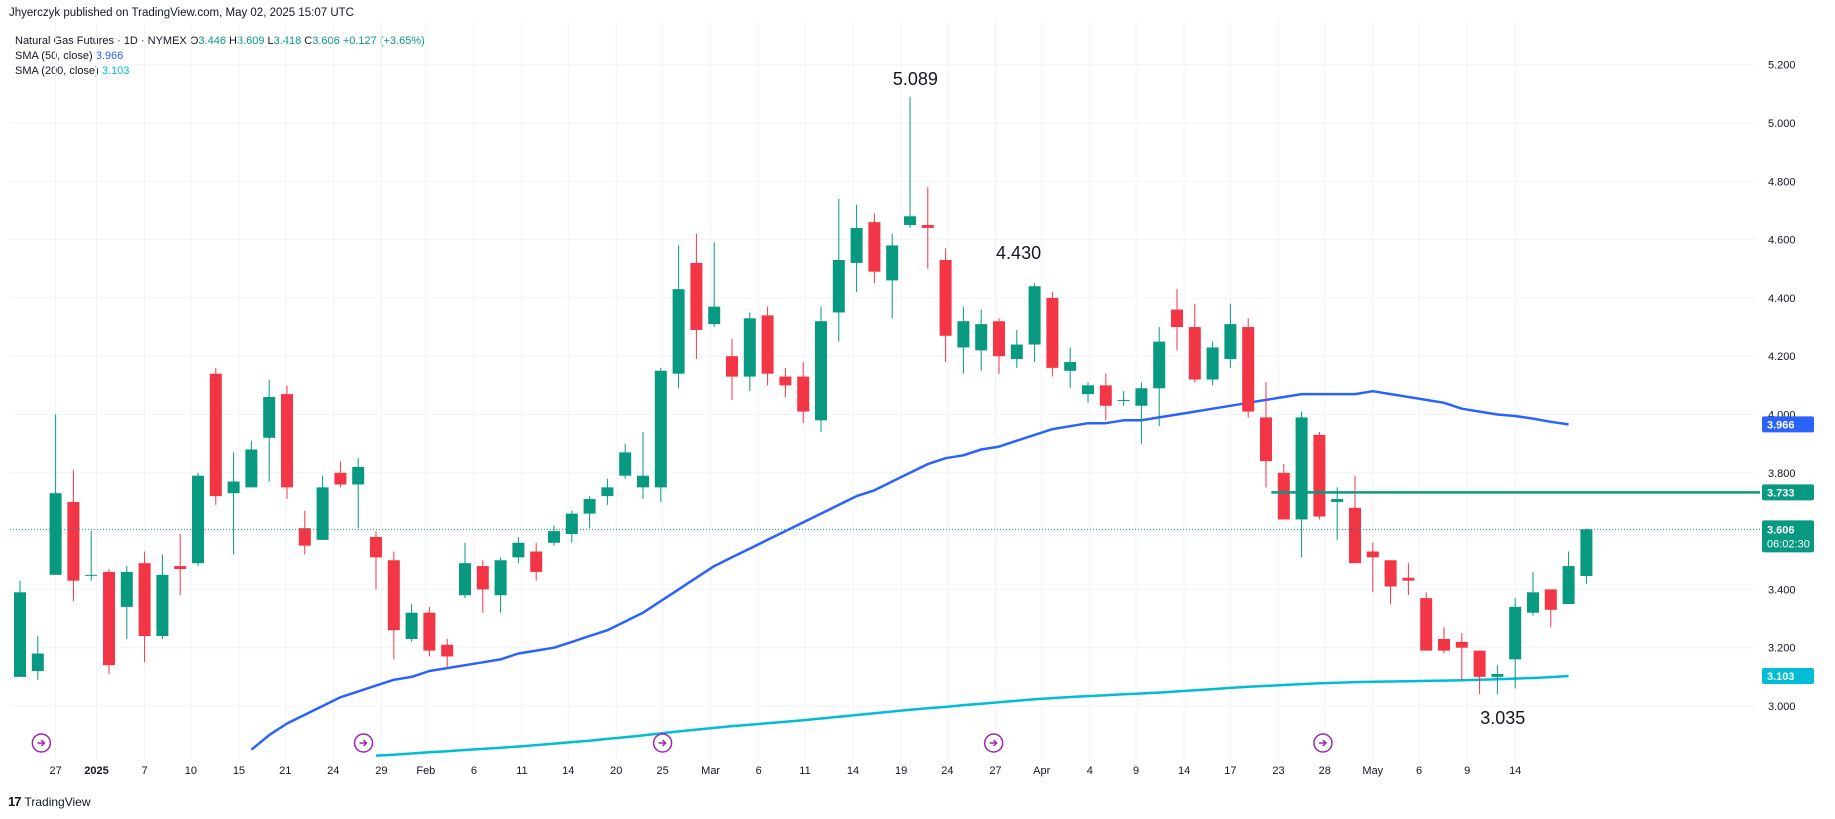 Image resolution: width=1835 pixels, height=819 pixels. What do you see at coordinates (115, 71) in the screenshot?
I see `sma200-value: 3.103` at bounding box center [115, 71].